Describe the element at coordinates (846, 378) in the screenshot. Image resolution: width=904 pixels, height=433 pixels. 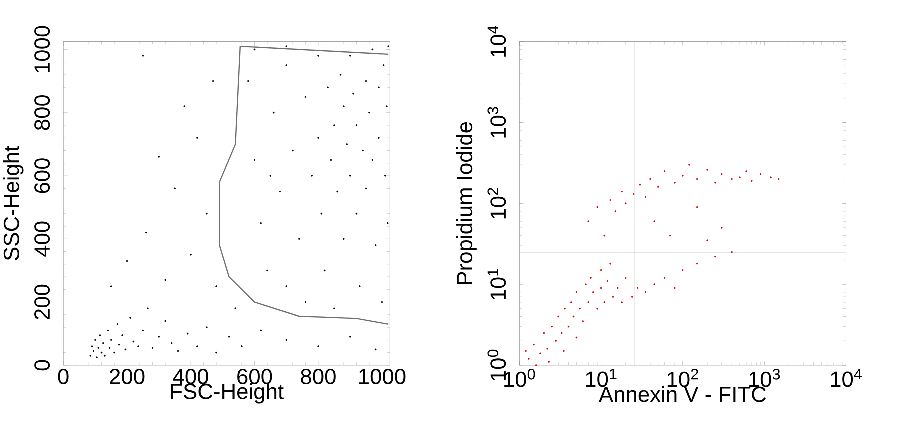
I see `x-tick-label: 10$^{4}$` at that location.